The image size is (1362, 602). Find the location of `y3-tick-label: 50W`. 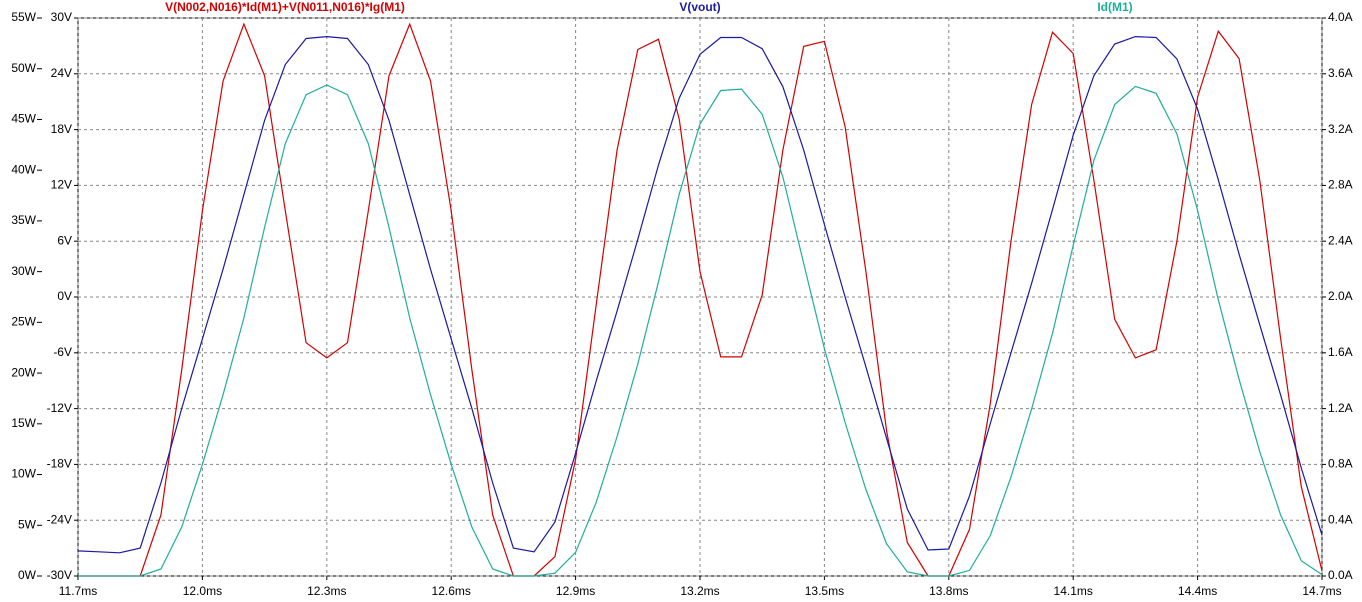

y3-tick-label: 50W is located at coordinates (23, 68).